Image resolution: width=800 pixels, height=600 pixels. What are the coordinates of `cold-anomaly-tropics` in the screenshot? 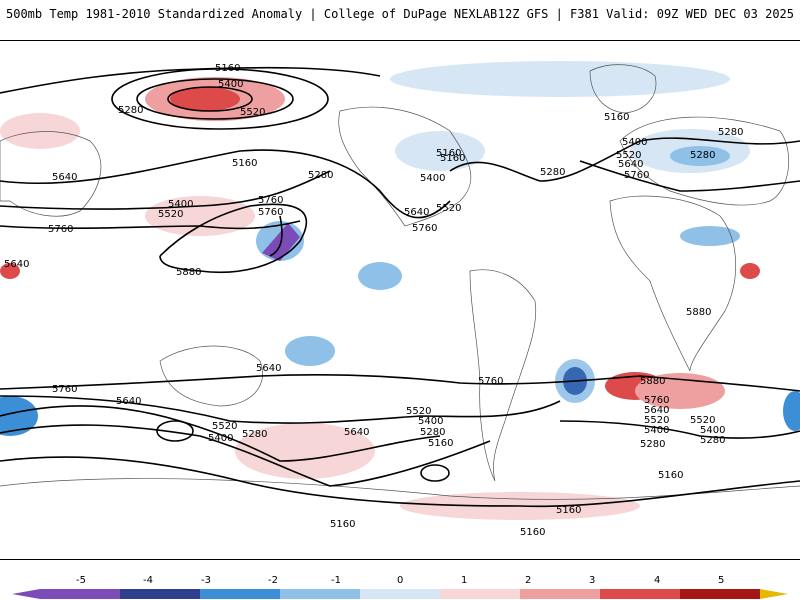 It's located at (380, 276).